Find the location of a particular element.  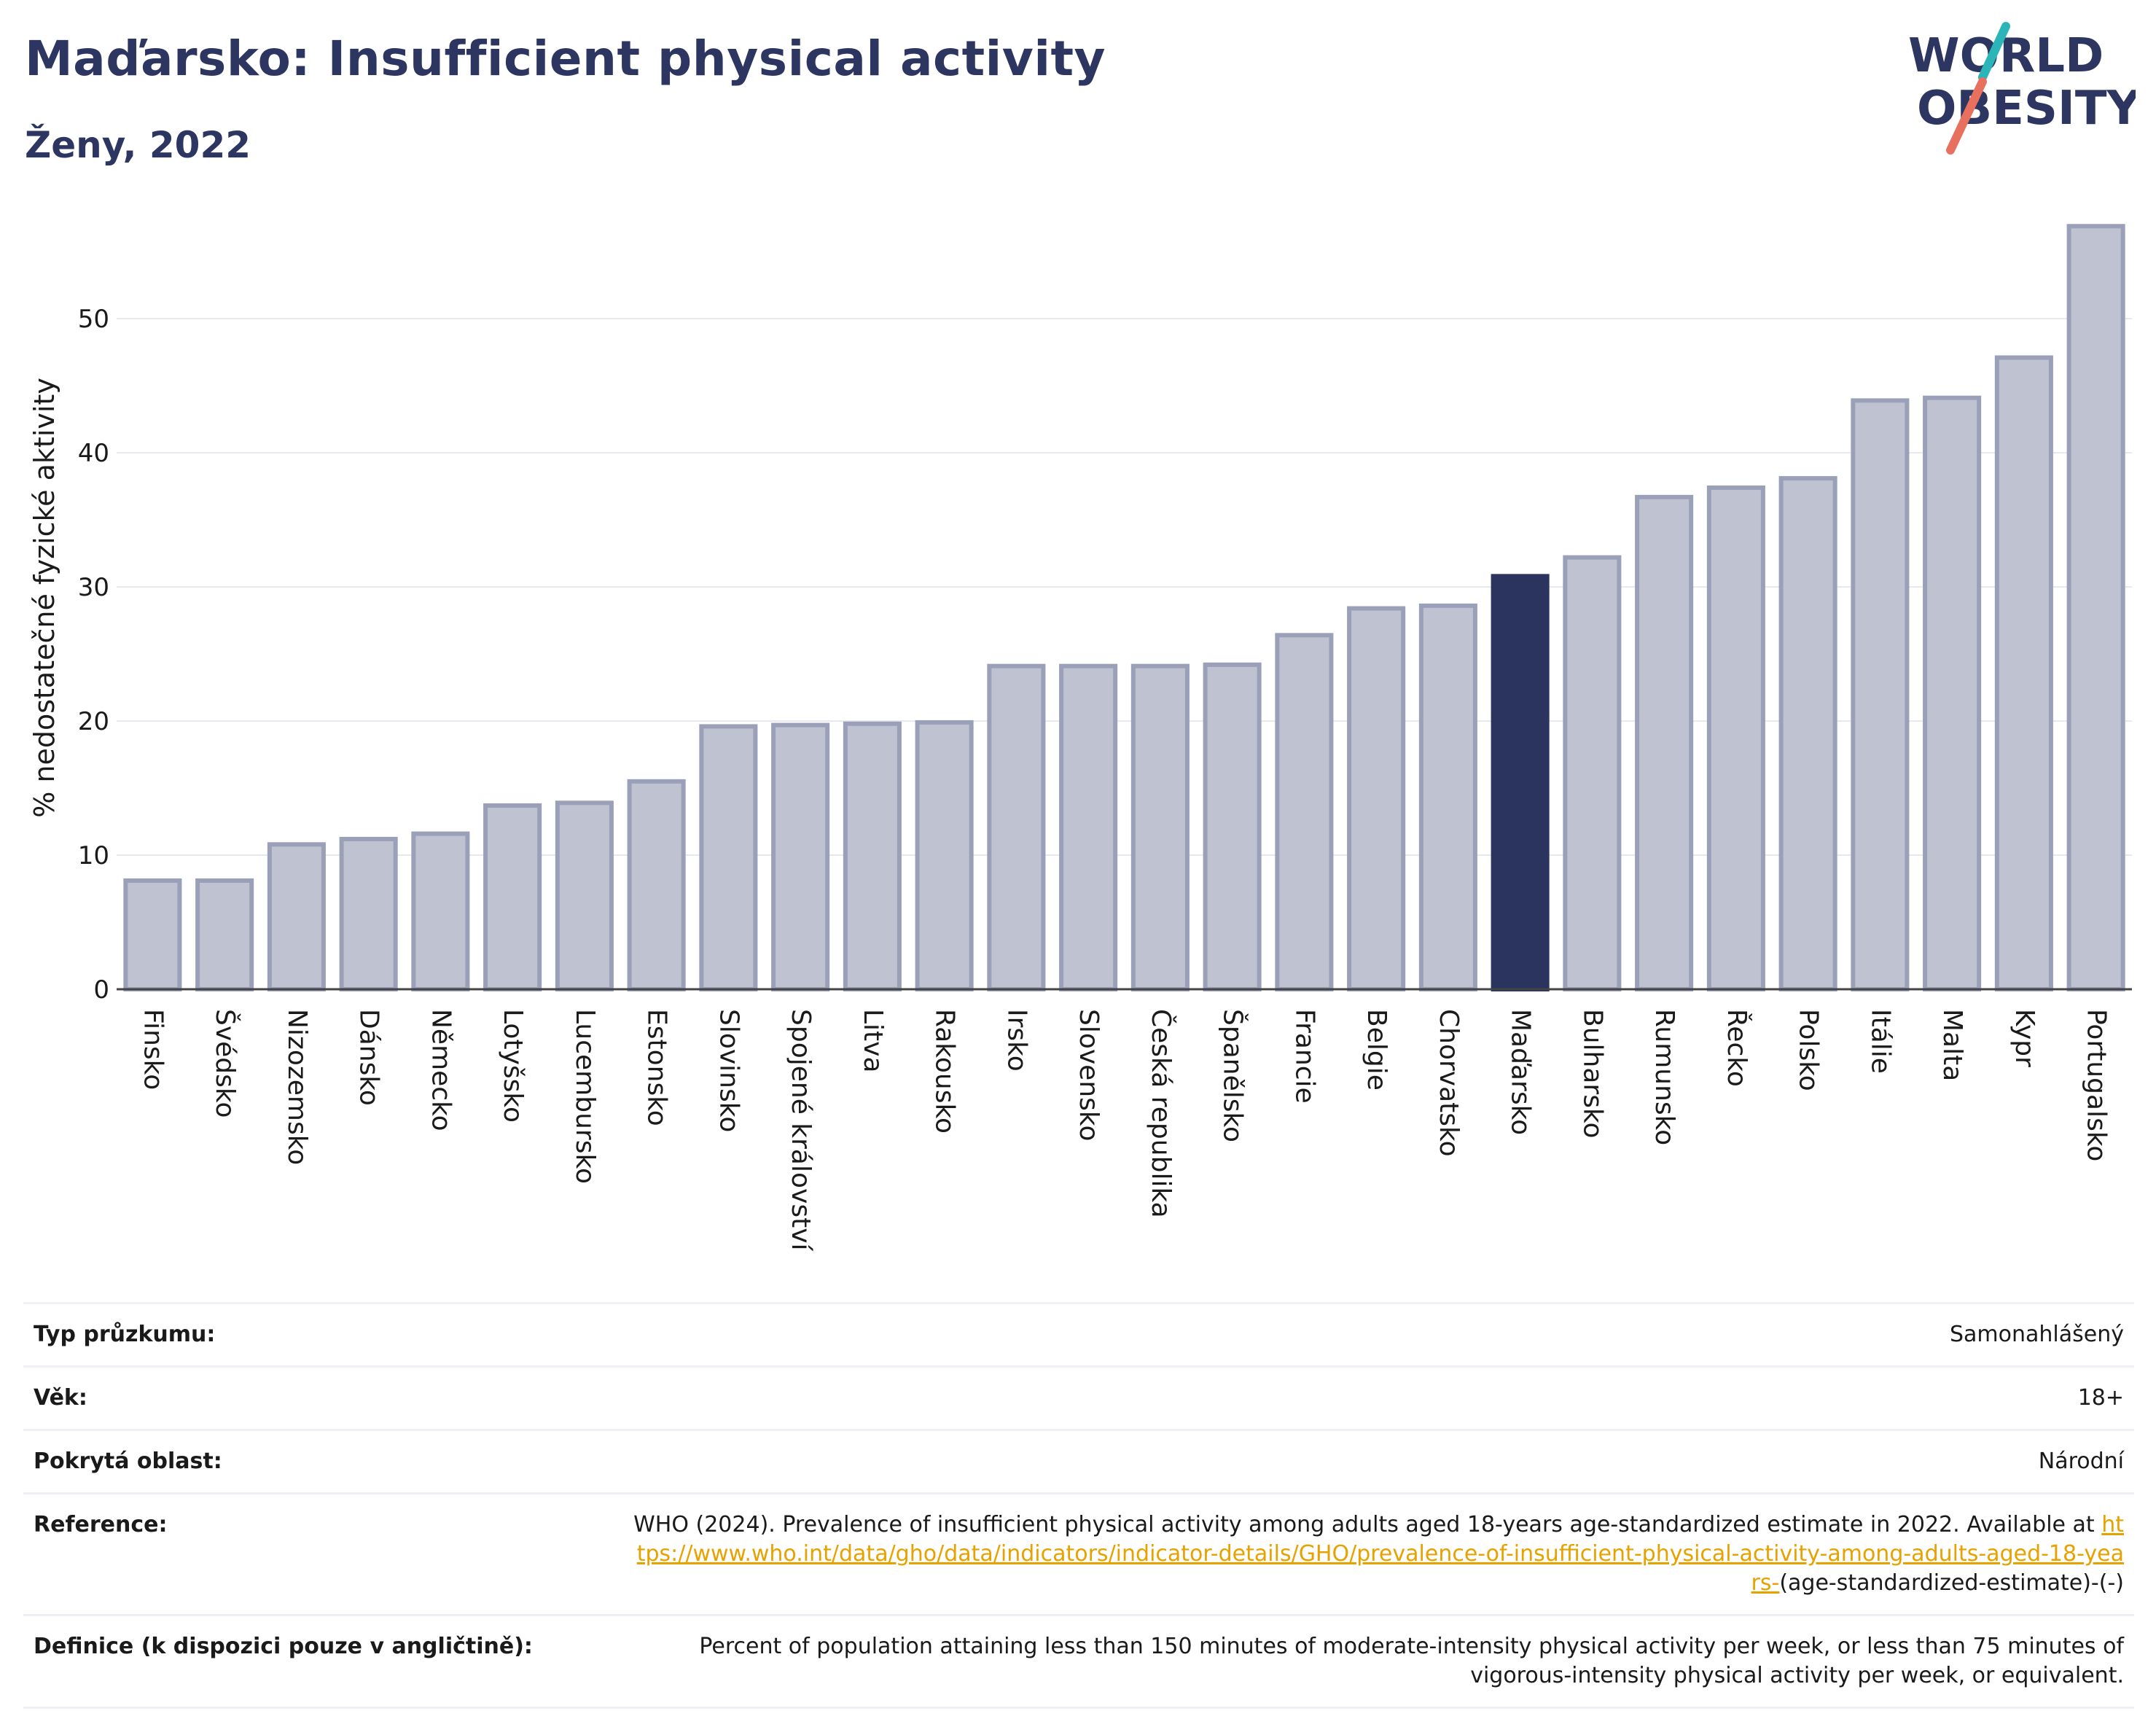

page-subtitle: Ženy, 2022 is located at coordinates (138, 145).